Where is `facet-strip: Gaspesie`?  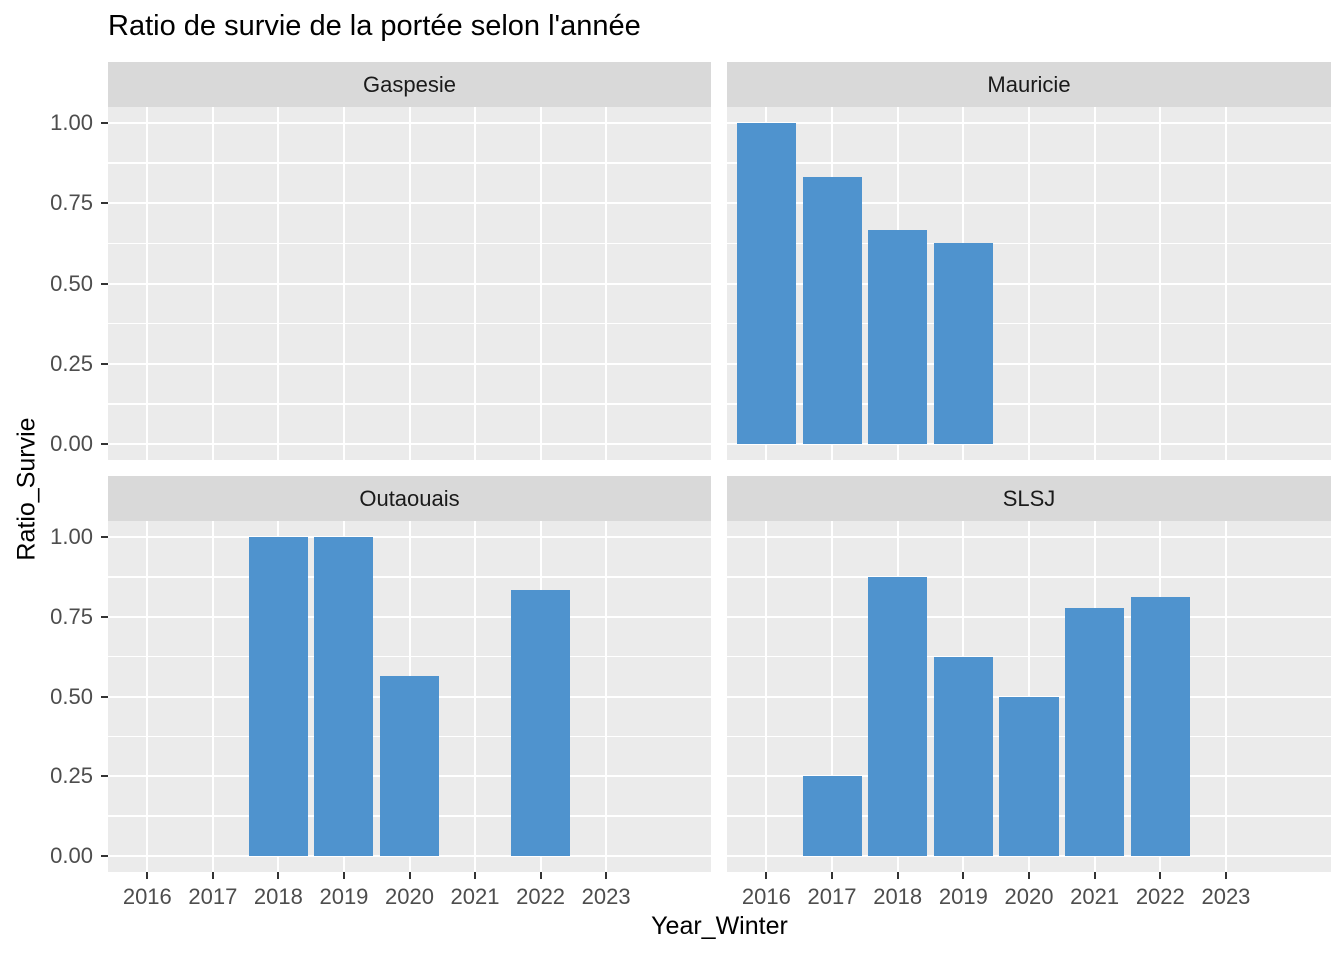
facet-strip: Gaspesie is located at coordinates (409, 84).